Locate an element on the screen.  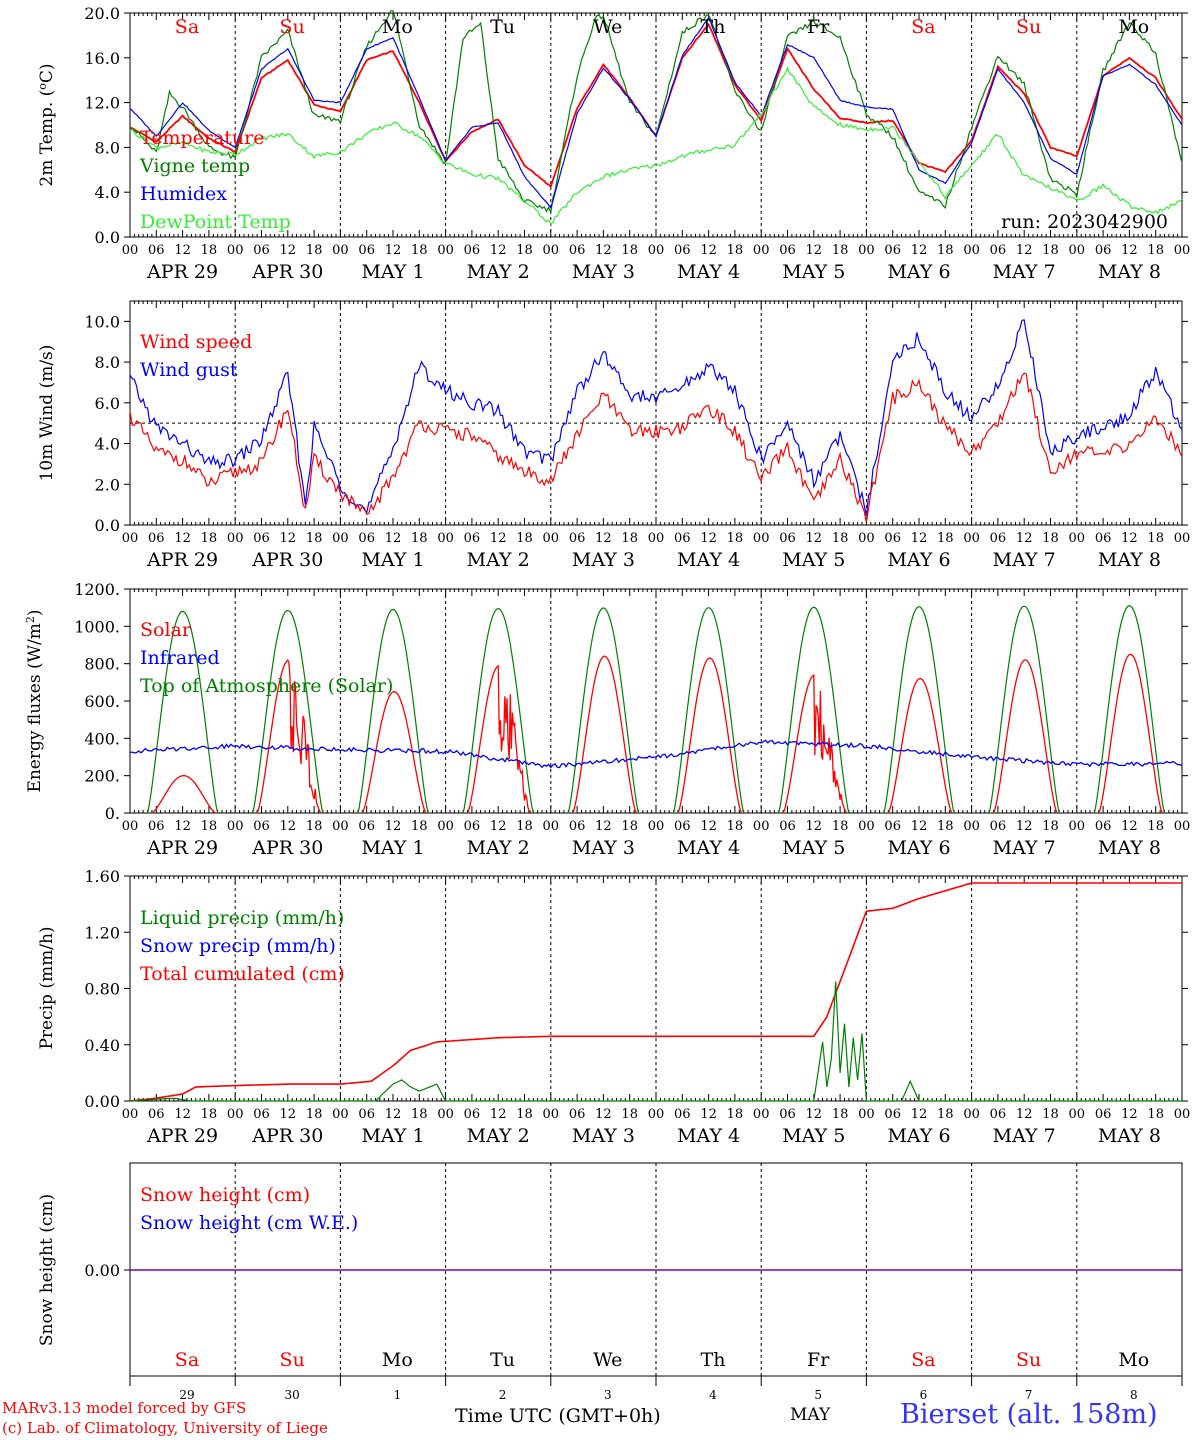
bottom-weekday-label: Tu is located at coordinates (502, 1360).